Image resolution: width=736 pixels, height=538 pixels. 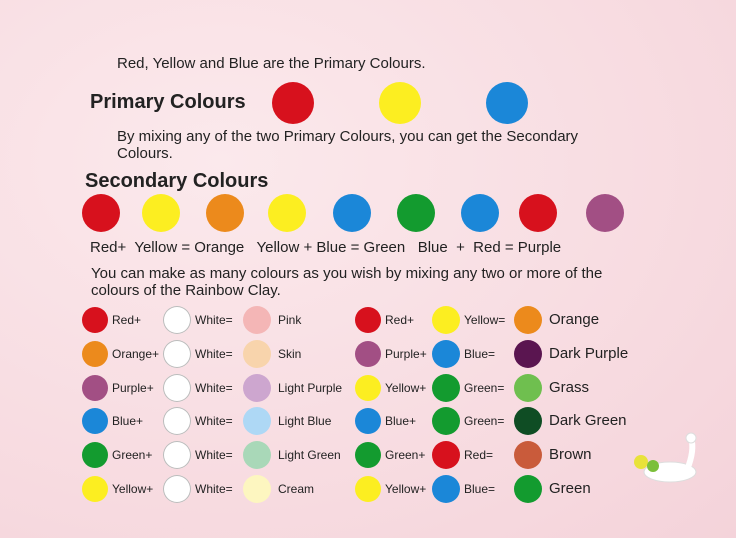 I want to click on mix-result: Dark Green, so click(x=588, y=420).